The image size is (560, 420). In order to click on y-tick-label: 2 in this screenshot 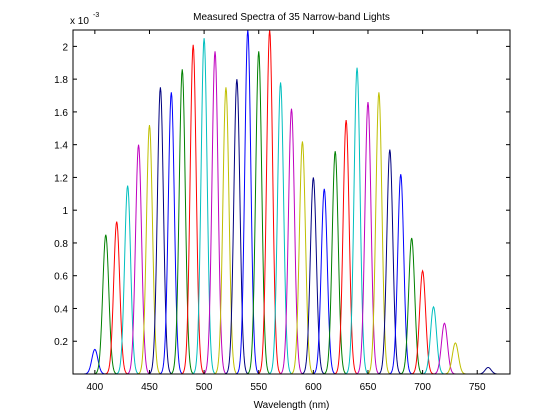, I will do `click(65, 47)`.